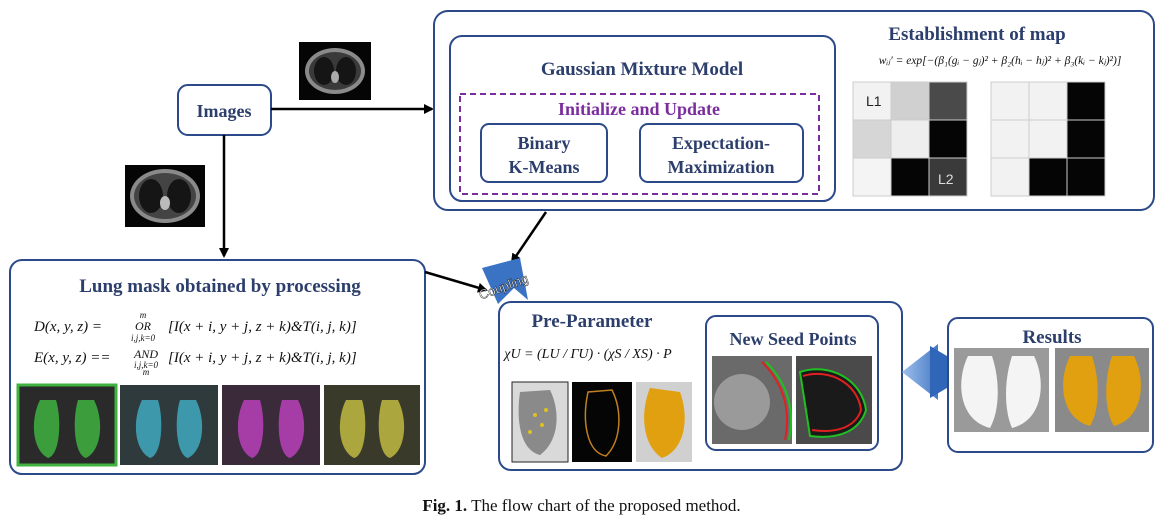 Image resolution: width=1163 pixels, height=526 pixels. Describe the element at coordinates (543, 143) in the screenshot. I see `binary-kmeans-line1: Binary` at that location.